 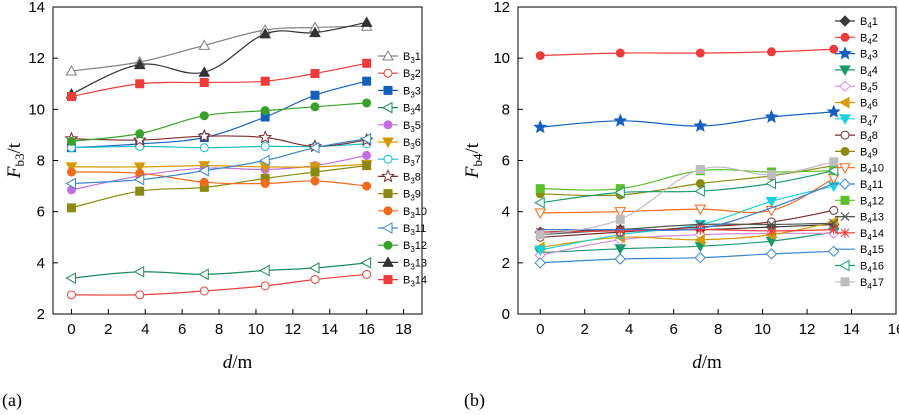 What do you see at coordinates (856, 87) in the screenshot?
I see `legend-item: B45` at bounding box center [856, 87].